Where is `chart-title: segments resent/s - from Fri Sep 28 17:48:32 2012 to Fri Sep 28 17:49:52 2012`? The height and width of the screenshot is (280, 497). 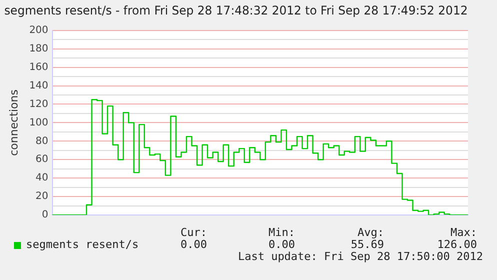 chart-title: segments resent/s - from Fri Sep 28 17:48:32 2012 to Fri Sep 28 17:49:52 2012 is located at coordinates (236, 10).